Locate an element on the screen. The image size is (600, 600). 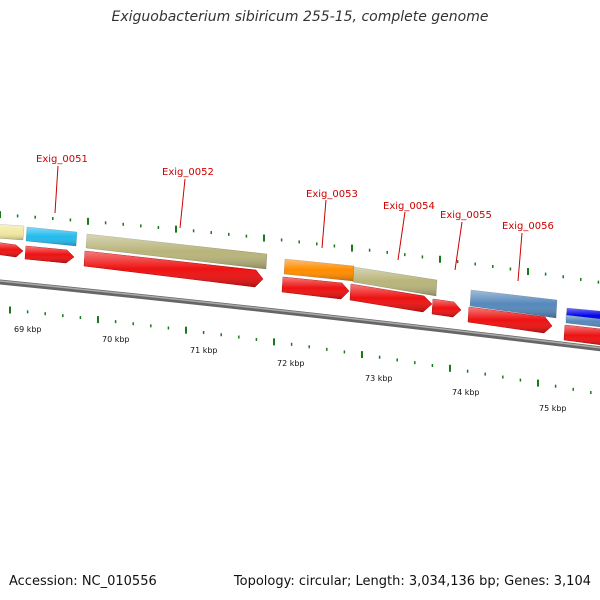
scale-label: 71 kbp is located at coordinates (204, 350).